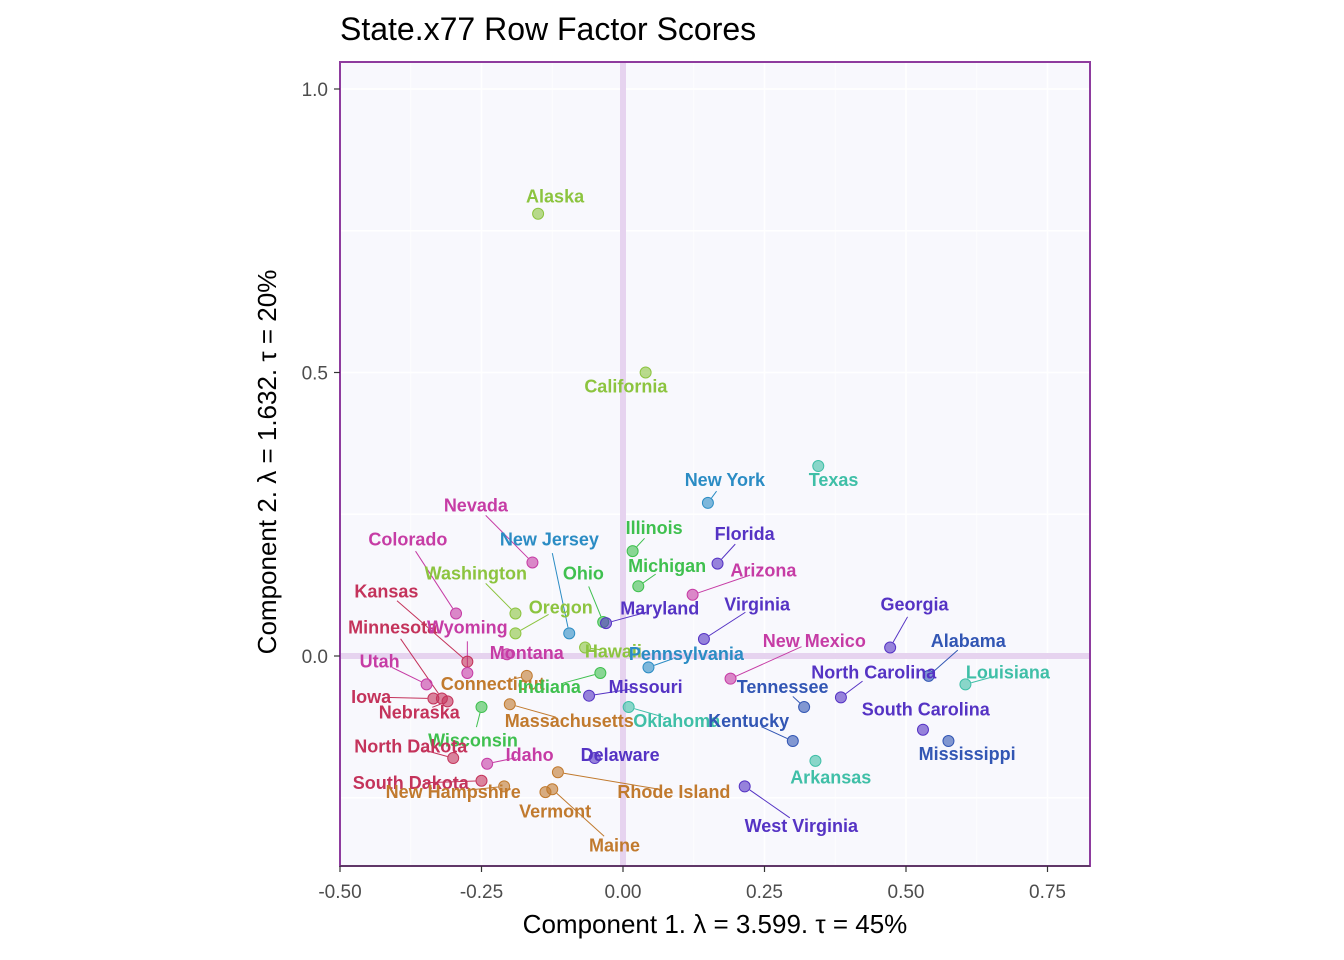 The width and height of the screenshot is (1344, 960). Describe the element at coordinates (315, 90) in the screenshot. I see `y-tick-label: 1.0` at that location.